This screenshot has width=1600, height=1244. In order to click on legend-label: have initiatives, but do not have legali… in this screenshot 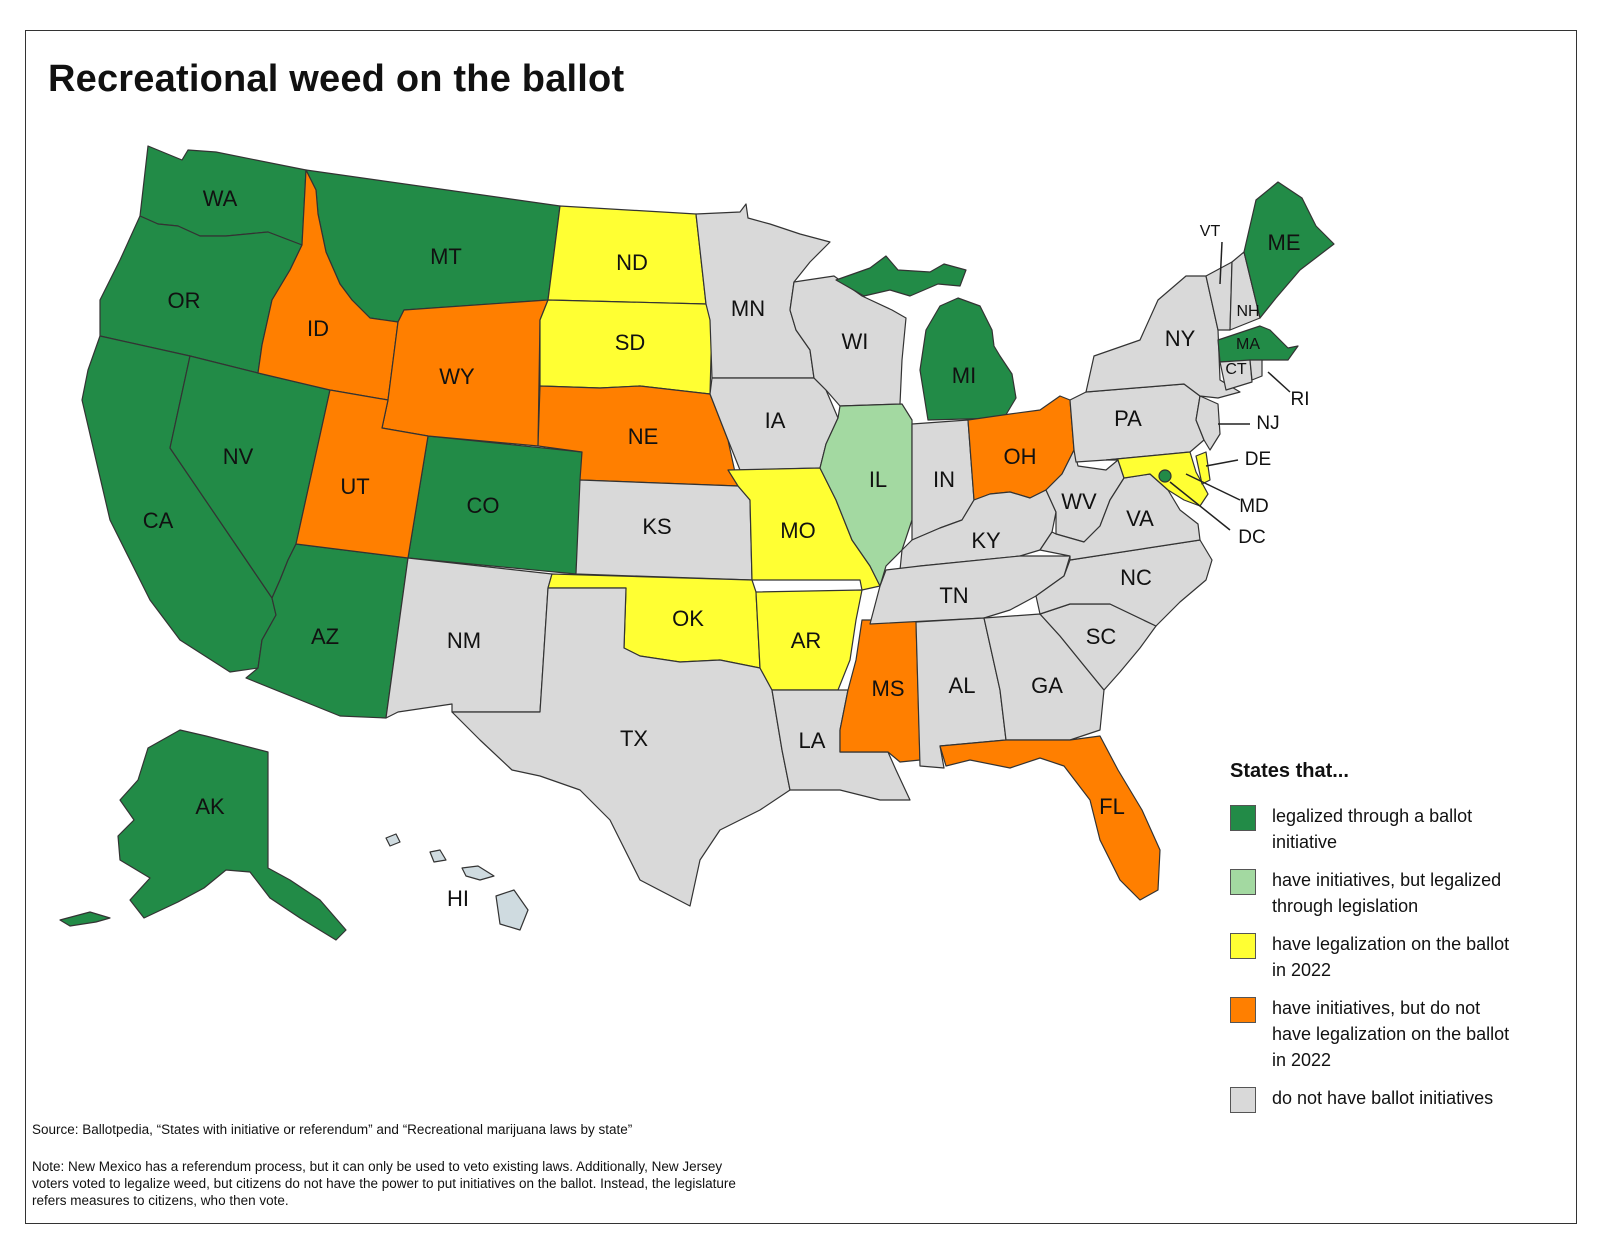, I will do `click(1391, 1034)`.